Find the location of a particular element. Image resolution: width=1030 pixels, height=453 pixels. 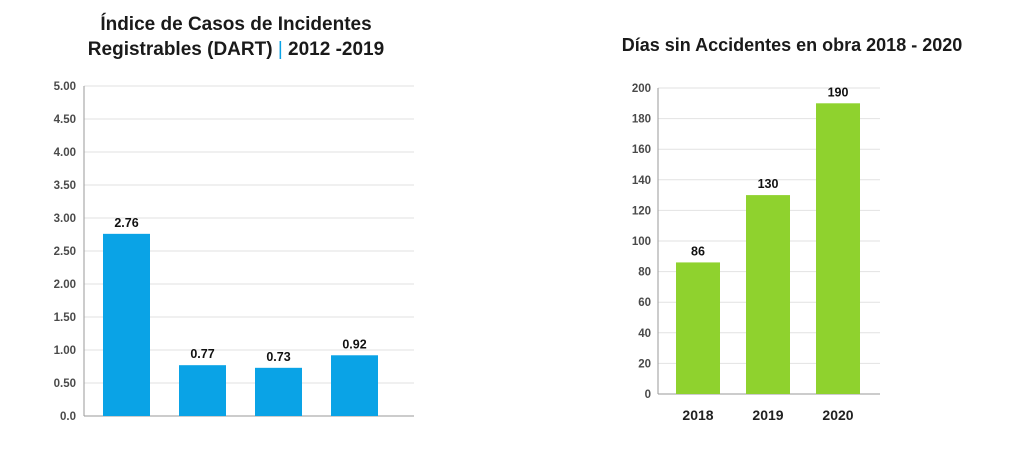

left-y-tick-label: 3.00 is located at coordinates (65, 219).